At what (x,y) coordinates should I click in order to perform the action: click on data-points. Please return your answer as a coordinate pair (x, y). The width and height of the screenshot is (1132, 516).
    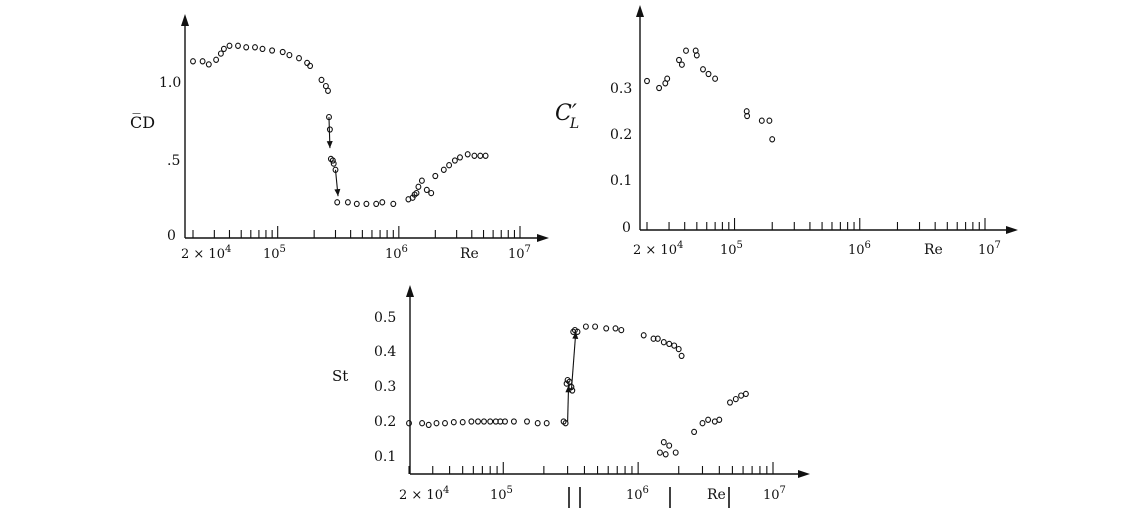
    Looking at the image, I should click on (577, 390).